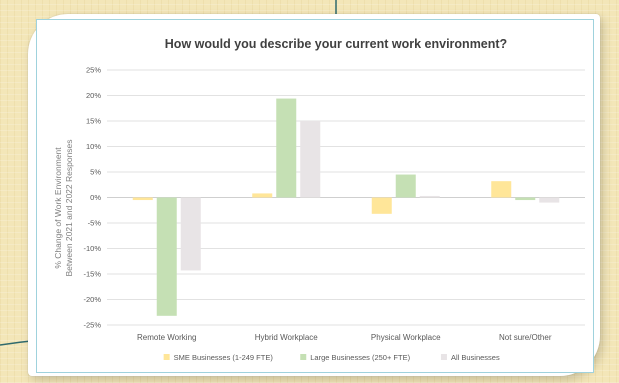  Describe the element at coordinates (92, 325) in the screenshot. I see `y-tick-label: -25%` at that location.